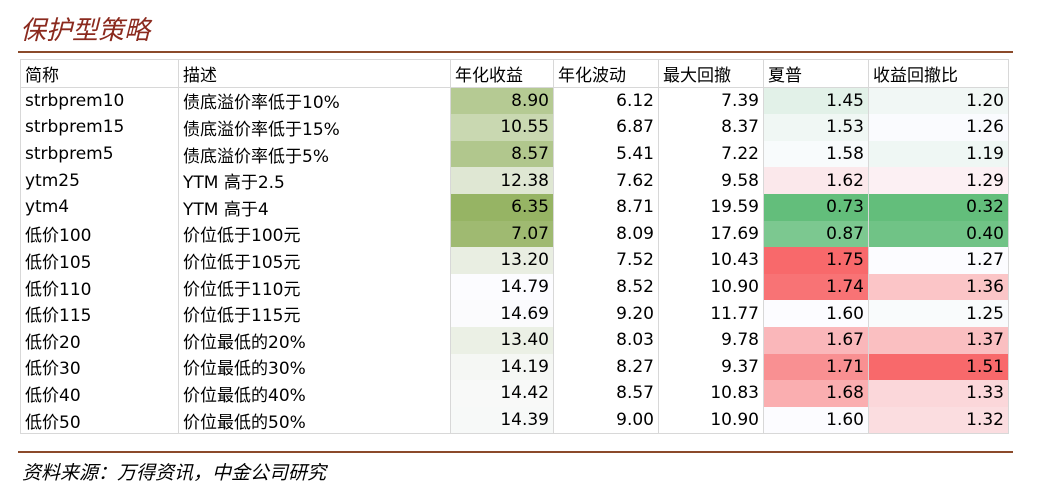 The width and height of the screenshot is (1058, 491). What do you see at coordinates (314, 313) in the screenshot?
I see `table-cell: 价位低于115元` at bounding box center [314, 313].